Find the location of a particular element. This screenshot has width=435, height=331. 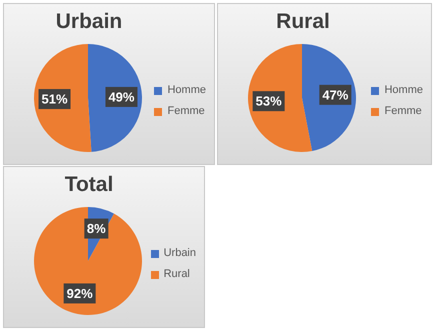

chart-title: Rural is located at coordinates (303, 22).